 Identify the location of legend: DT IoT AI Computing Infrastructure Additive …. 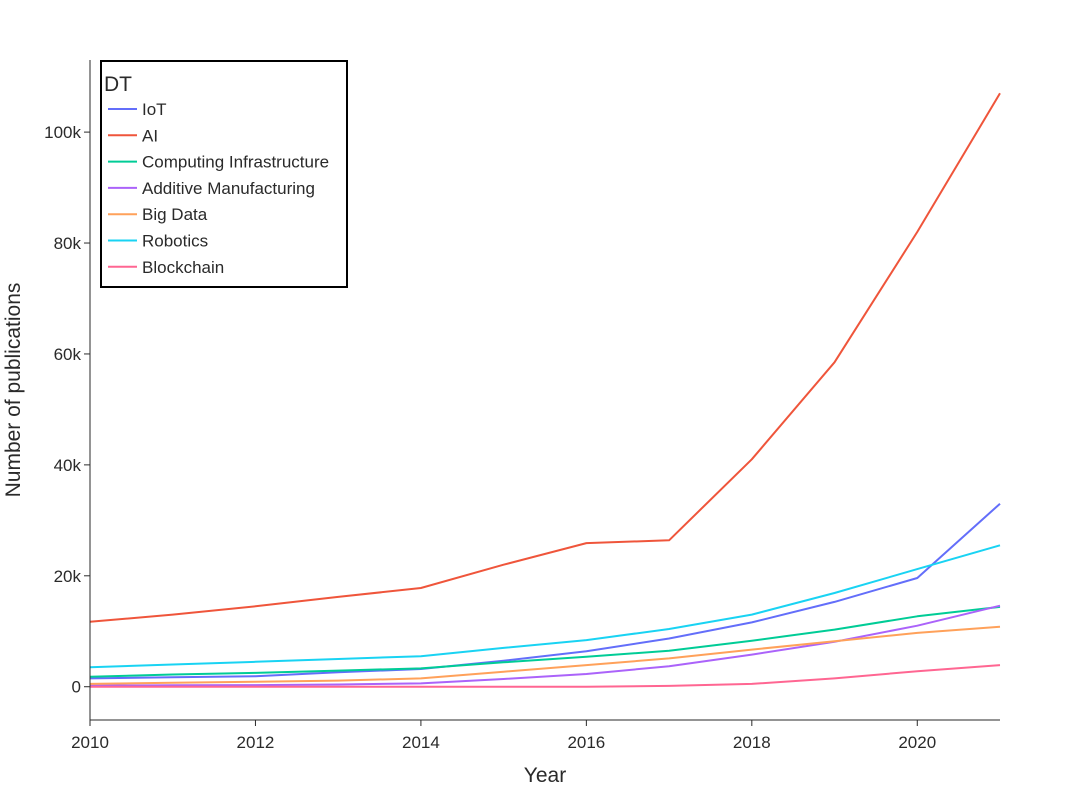
(224, 174).